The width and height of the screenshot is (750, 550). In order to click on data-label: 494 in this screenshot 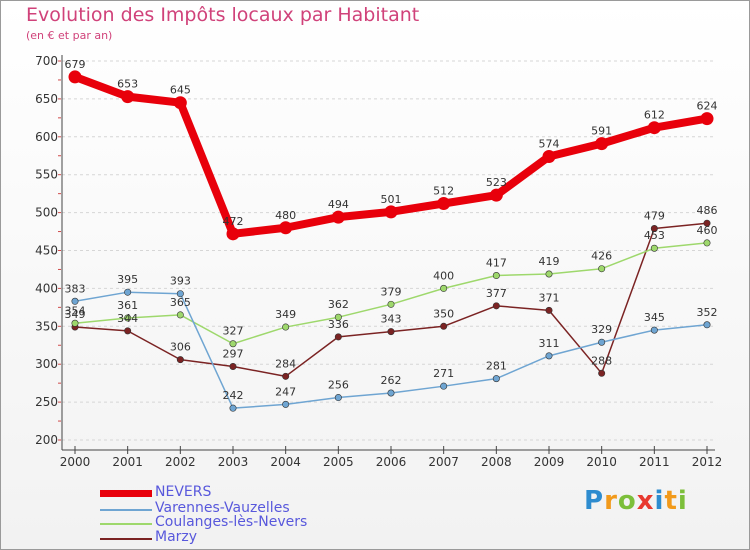, I will do `click(338, 204)`.